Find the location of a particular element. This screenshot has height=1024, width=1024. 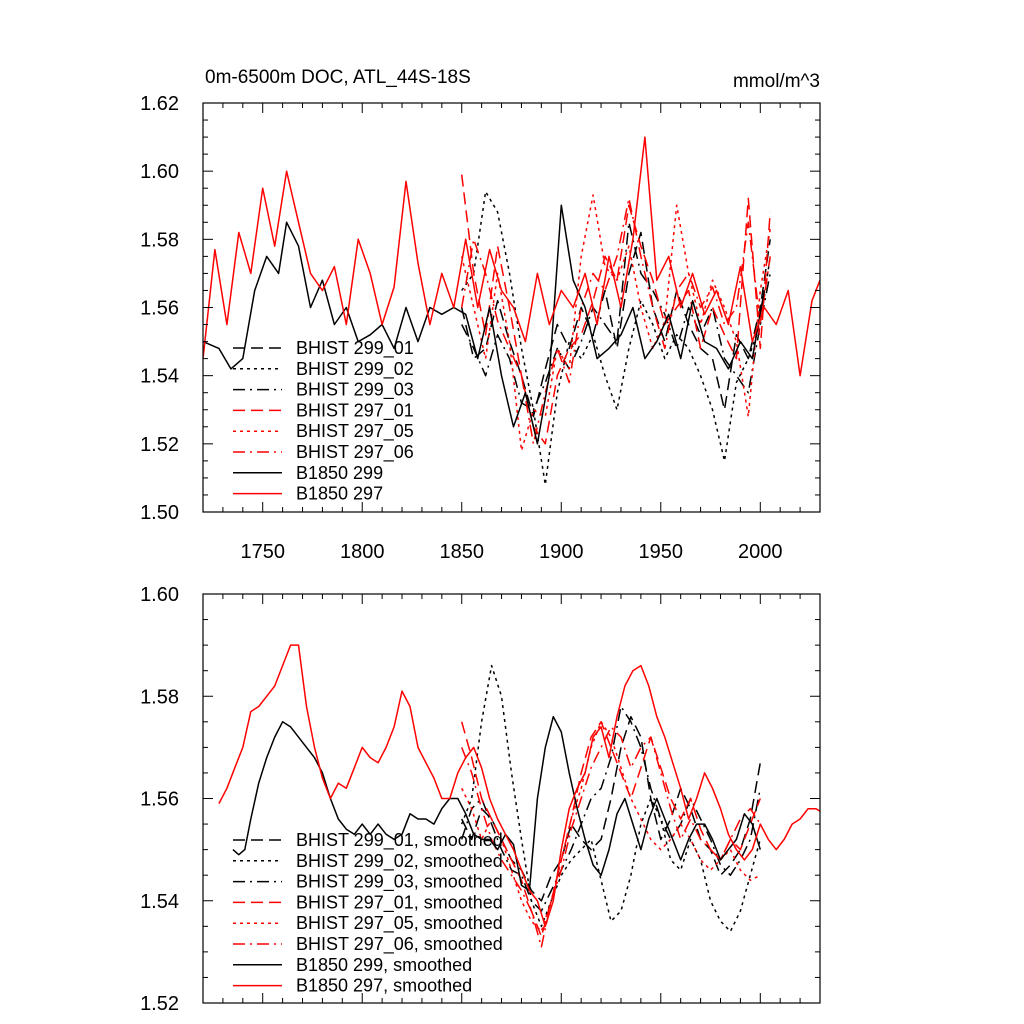

y-tick-label: 1.50 is located at coordinates (159, 513).